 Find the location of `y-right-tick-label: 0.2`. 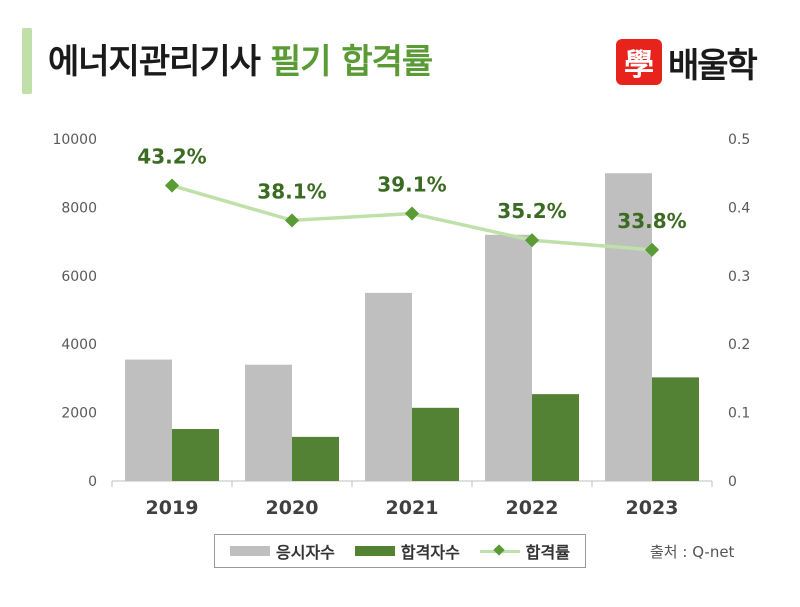

y-right-tick-label: 0.2 is located at coordinates (739, 345).